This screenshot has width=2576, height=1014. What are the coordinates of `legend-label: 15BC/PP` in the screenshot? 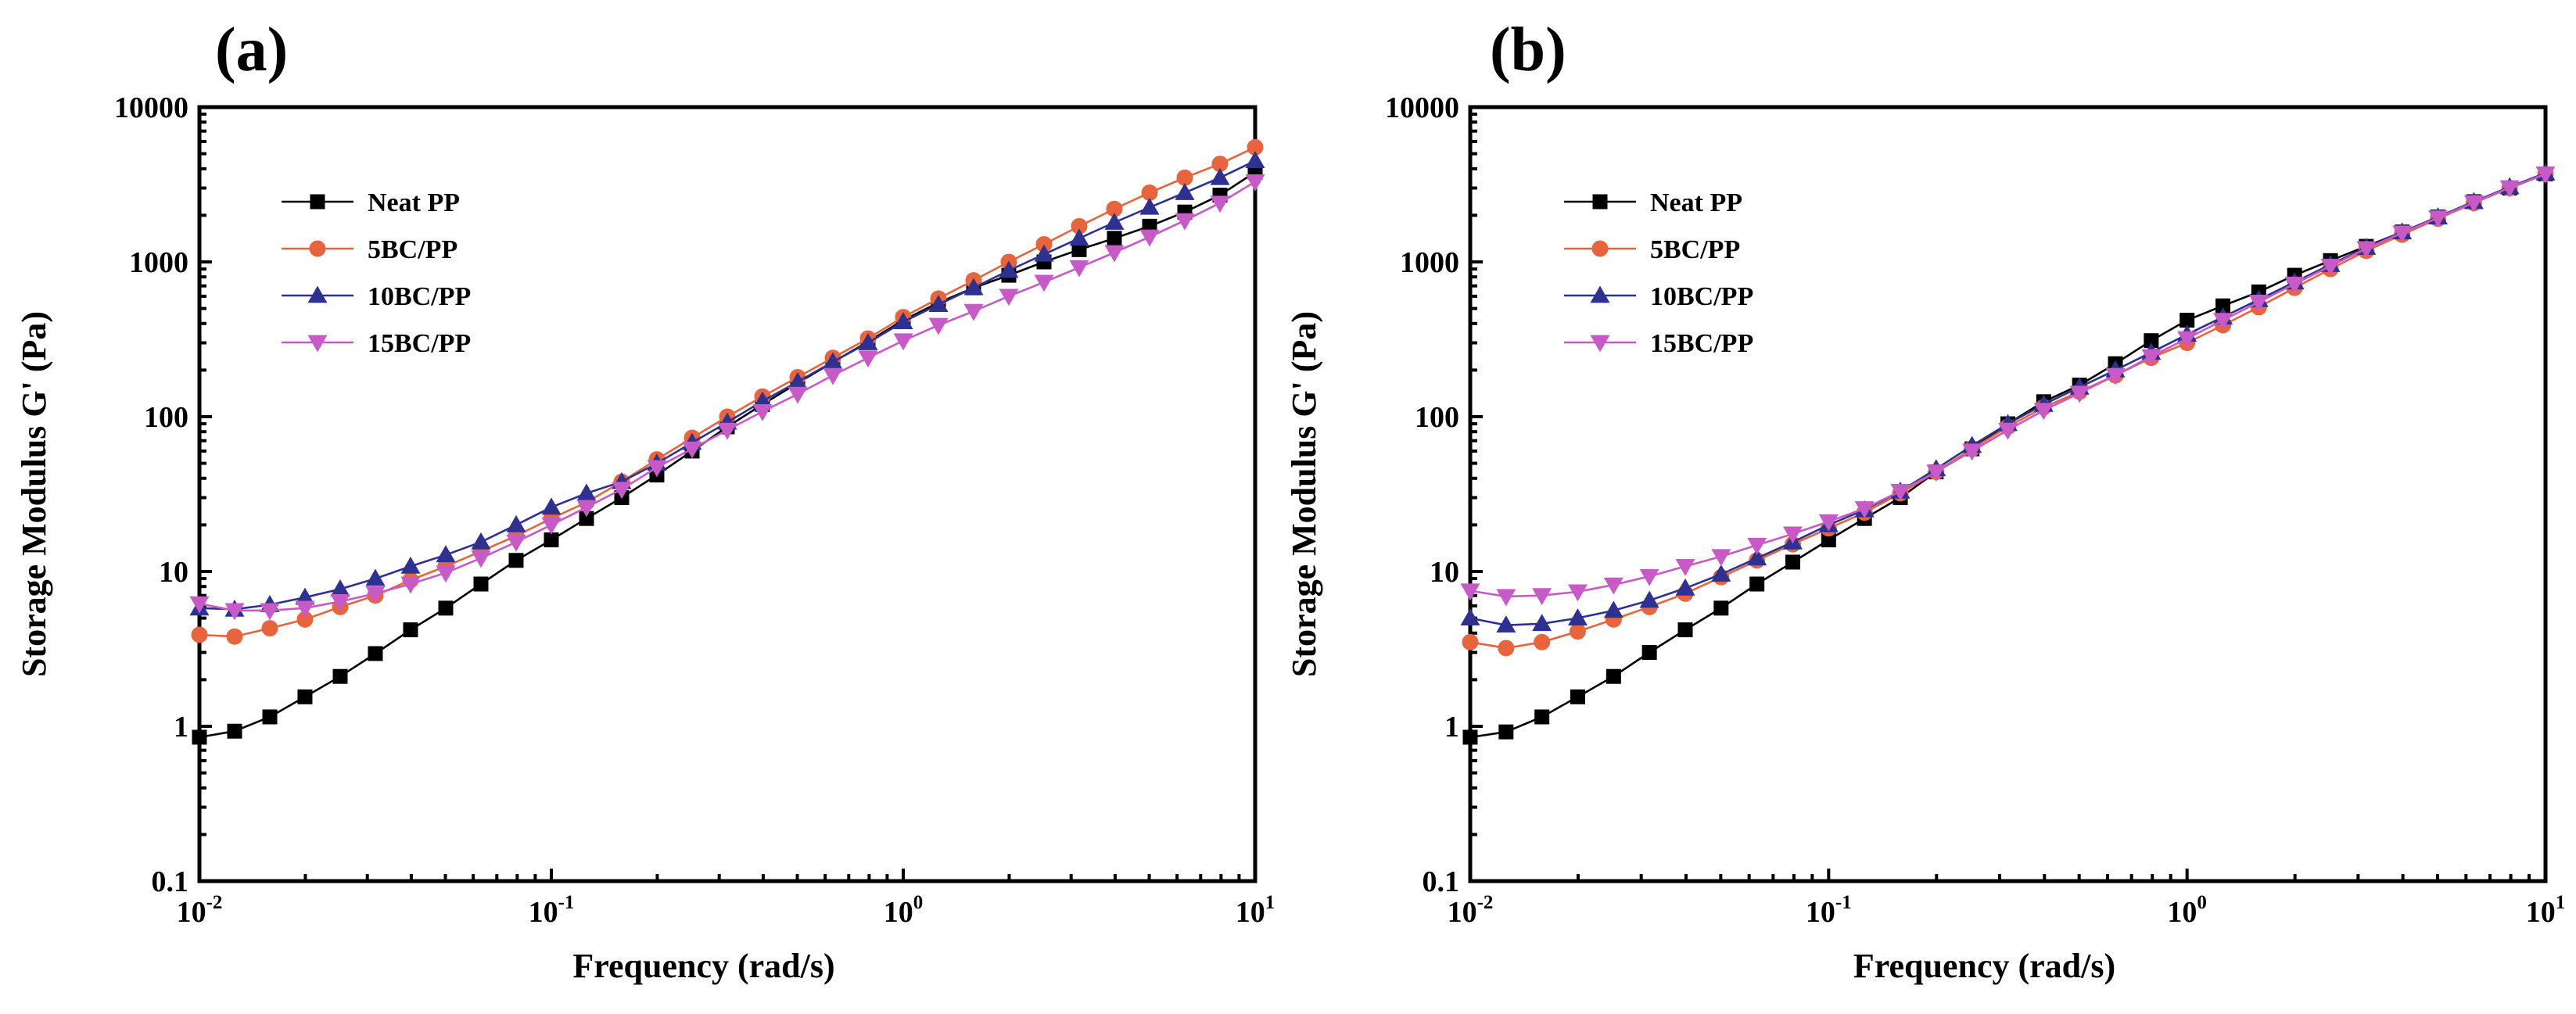 It's located at (419, 343).